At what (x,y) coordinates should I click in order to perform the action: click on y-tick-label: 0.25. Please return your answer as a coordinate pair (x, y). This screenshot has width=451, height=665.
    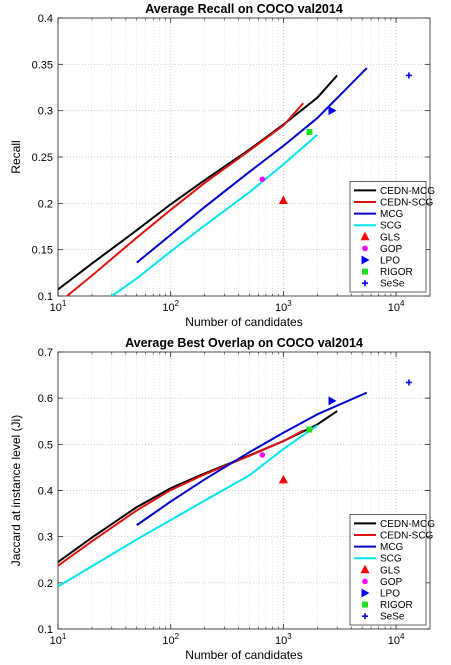
    Looking at the image, I should click on (42, 158).